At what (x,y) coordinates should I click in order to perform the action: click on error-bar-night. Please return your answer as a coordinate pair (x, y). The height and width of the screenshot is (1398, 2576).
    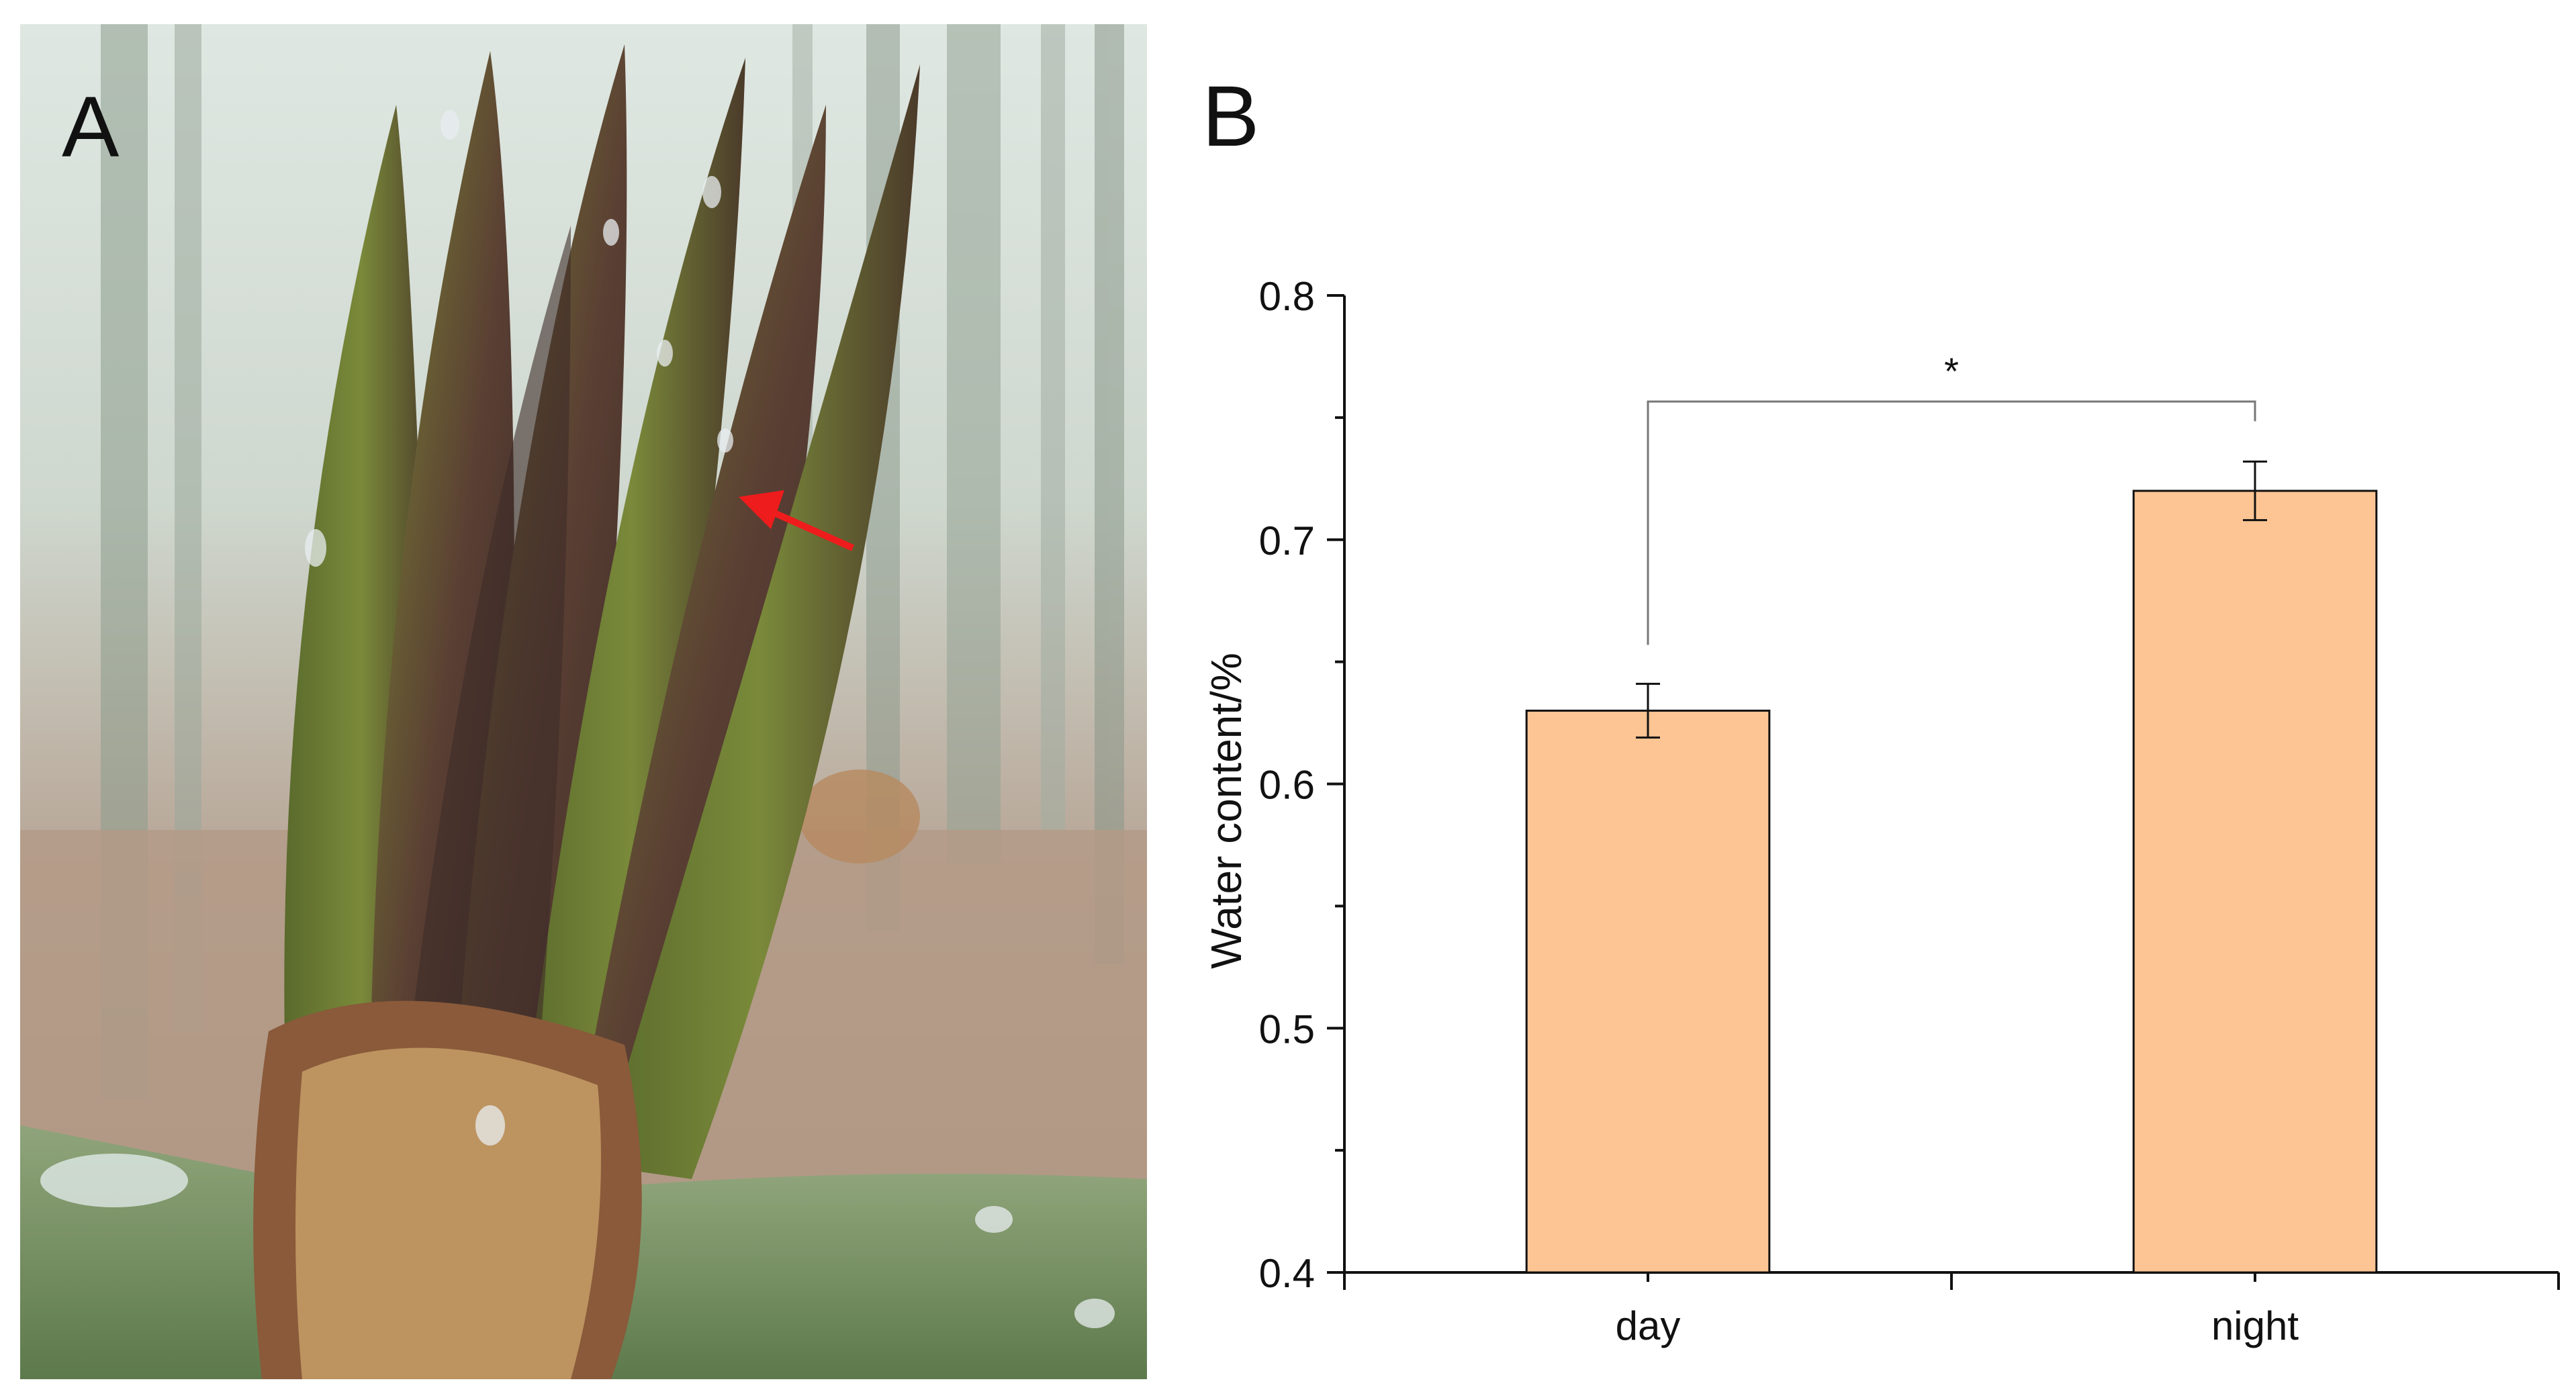
    Looking at the image, I should click on (2255, 491).